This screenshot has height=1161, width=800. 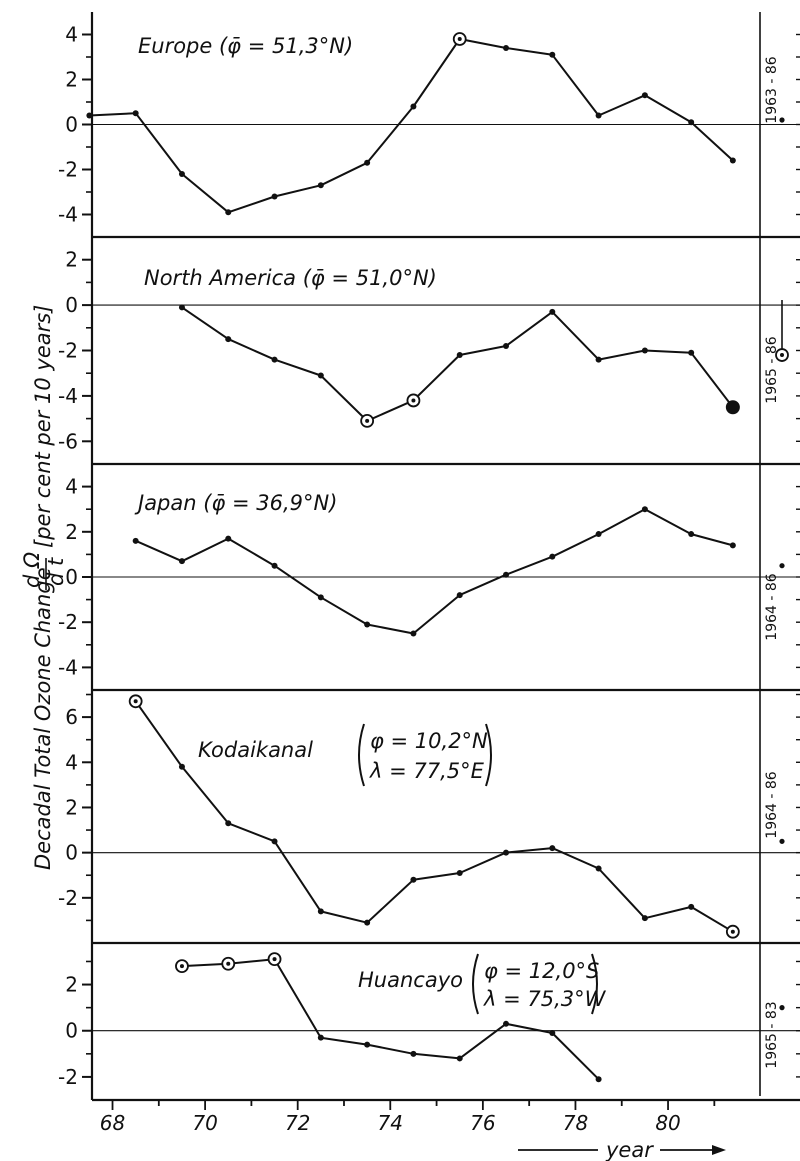 What do you see at coordinates (772, 804) in the screenshot?
I see `period-label: 1964 - 86` at bounding box center [772, 804].